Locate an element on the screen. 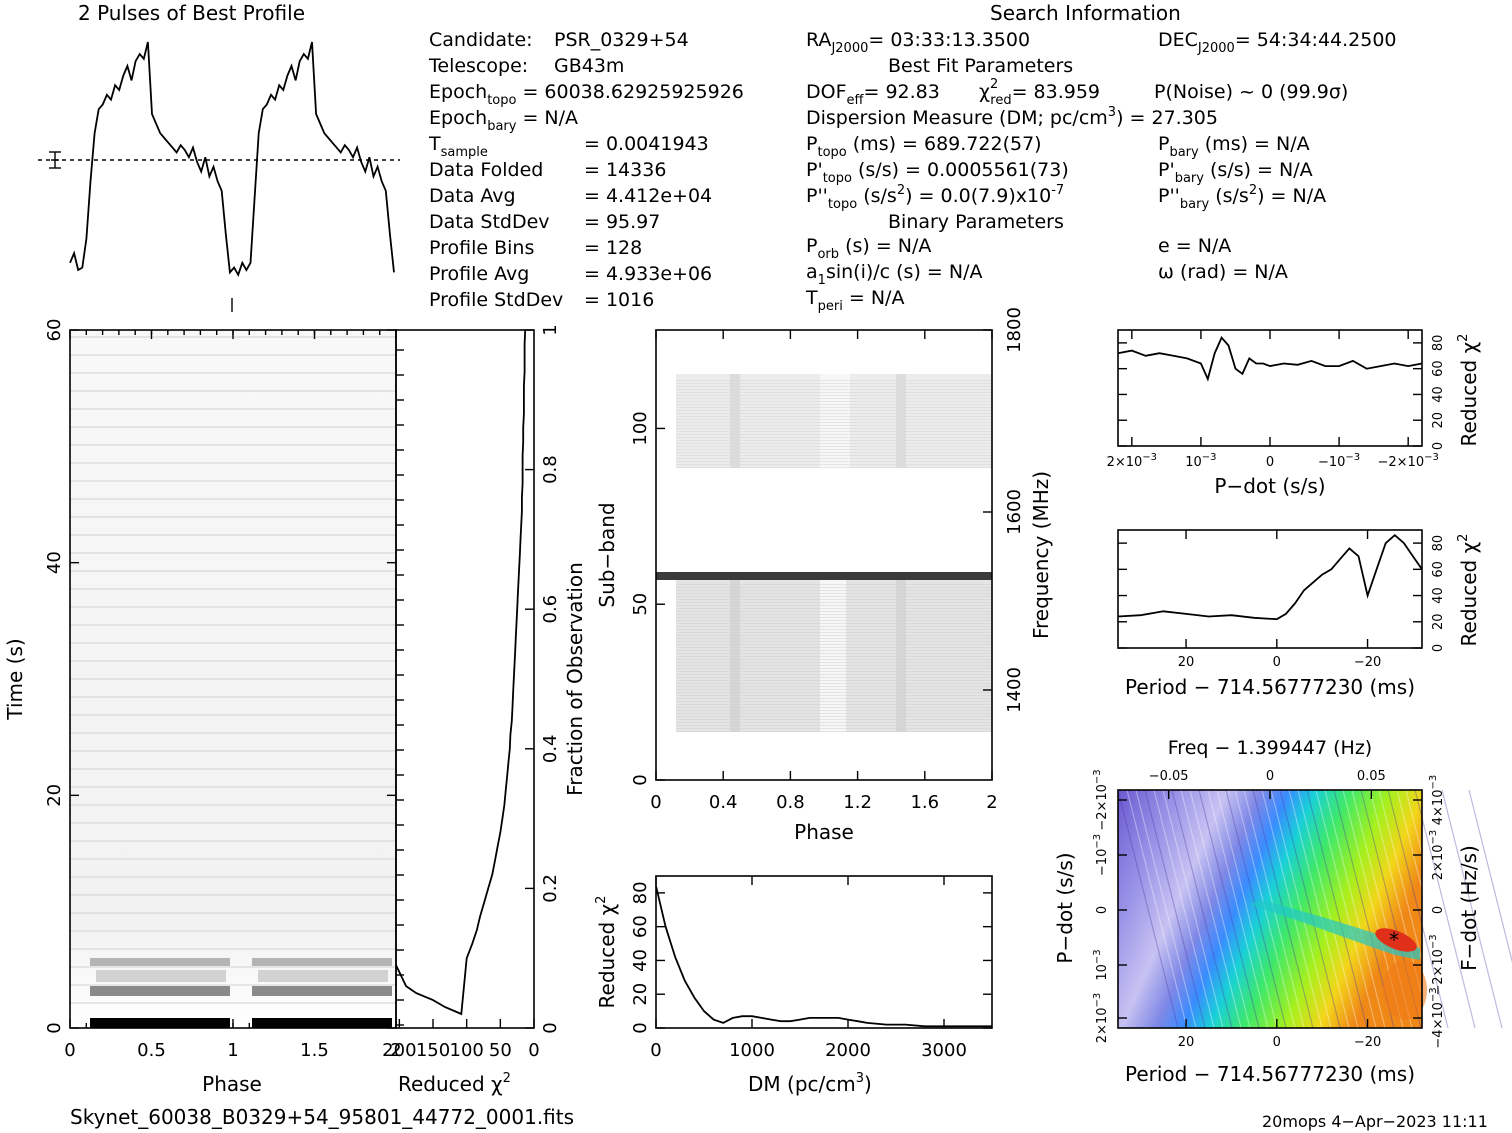 This screenshot has width=1512, height=1133. ppdot-ylabel: P−dot (s/s) is located at coordinates (1065, 907).